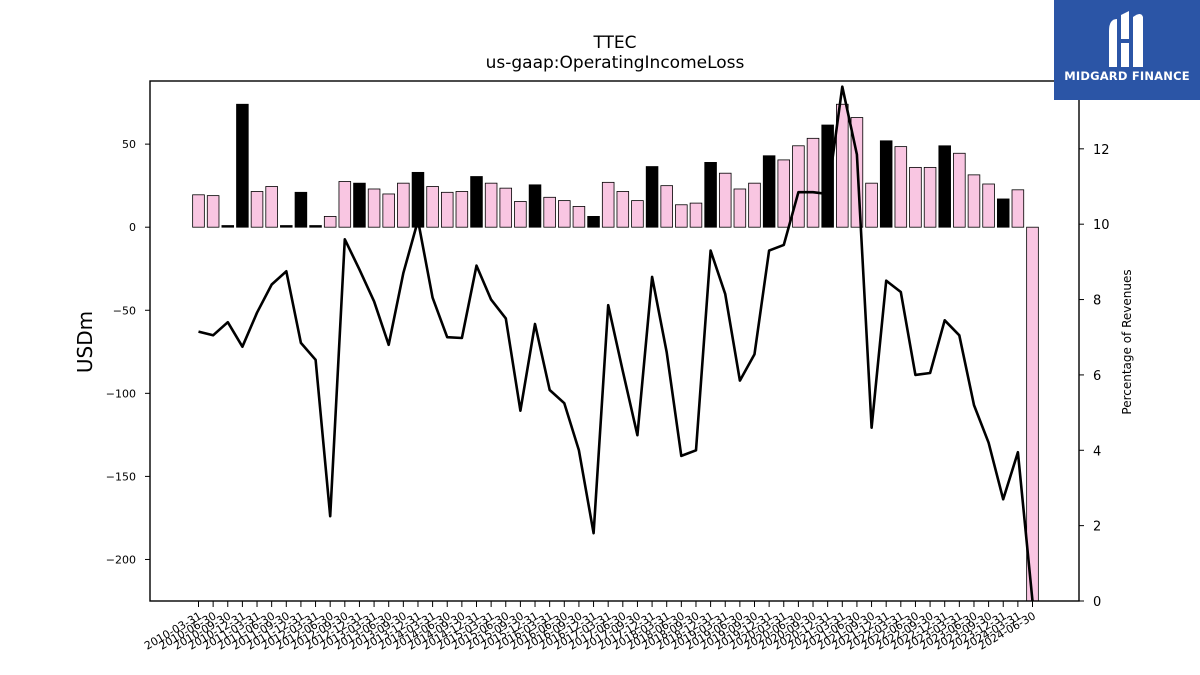  Describe the element at coordinates (121, 393) in the screenshot. I see `y-tick-label: −100` at that location.